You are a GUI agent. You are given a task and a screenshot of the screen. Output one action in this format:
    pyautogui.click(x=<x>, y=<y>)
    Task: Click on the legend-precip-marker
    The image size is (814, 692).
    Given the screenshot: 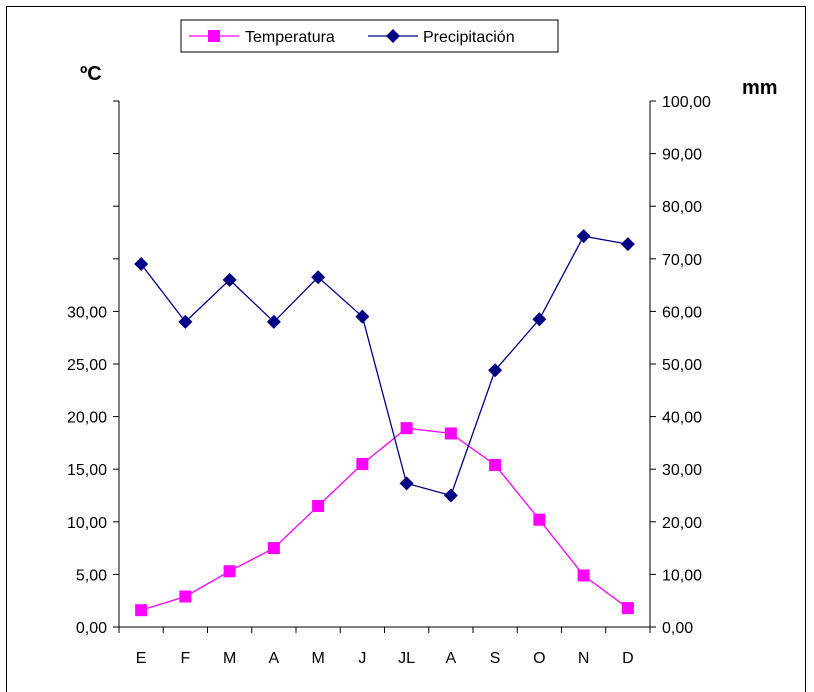 What is the action you would take?
    pyautogui.click(x=393, y=36)
    